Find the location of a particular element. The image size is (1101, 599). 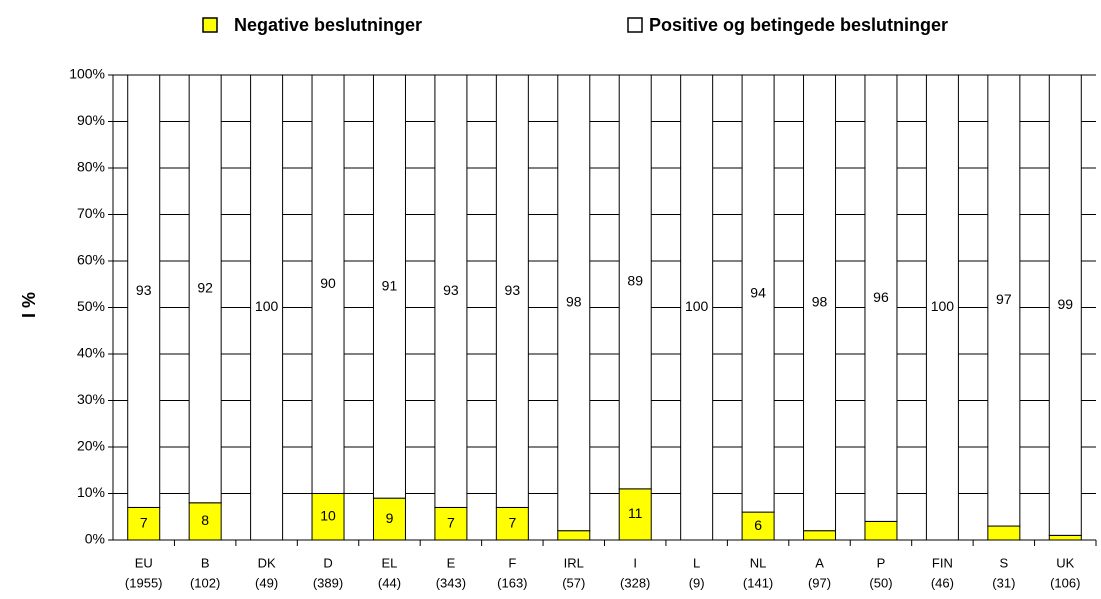

data-label: 94 is located at coordinates (758, 292).